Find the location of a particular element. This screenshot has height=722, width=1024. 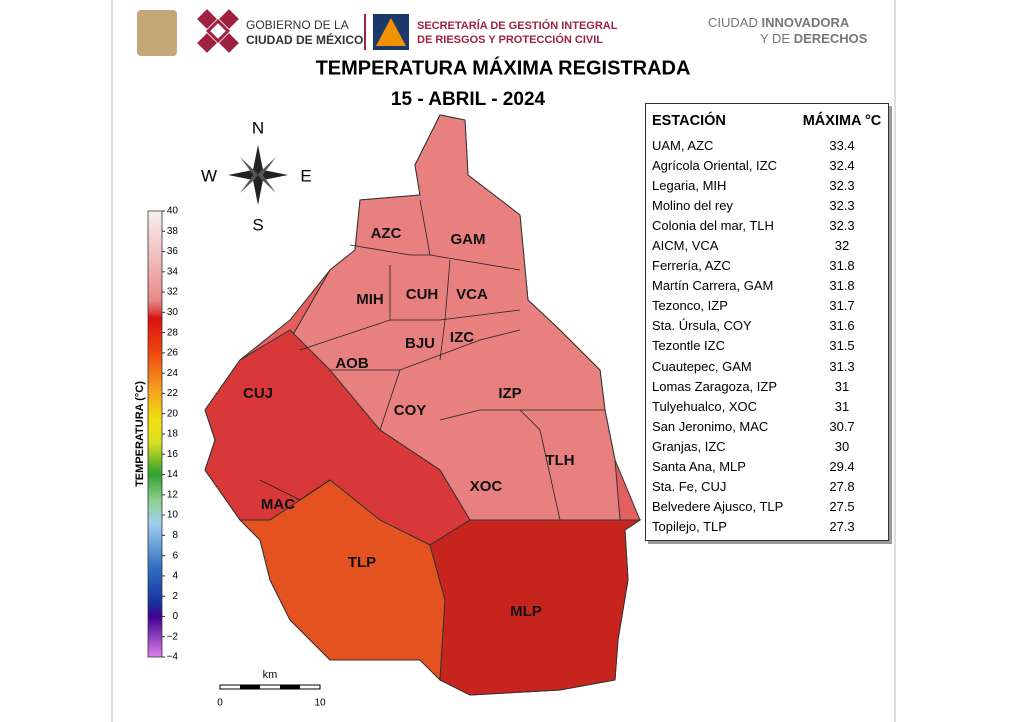

region-label: CUH is located at coordinates (422, 294).